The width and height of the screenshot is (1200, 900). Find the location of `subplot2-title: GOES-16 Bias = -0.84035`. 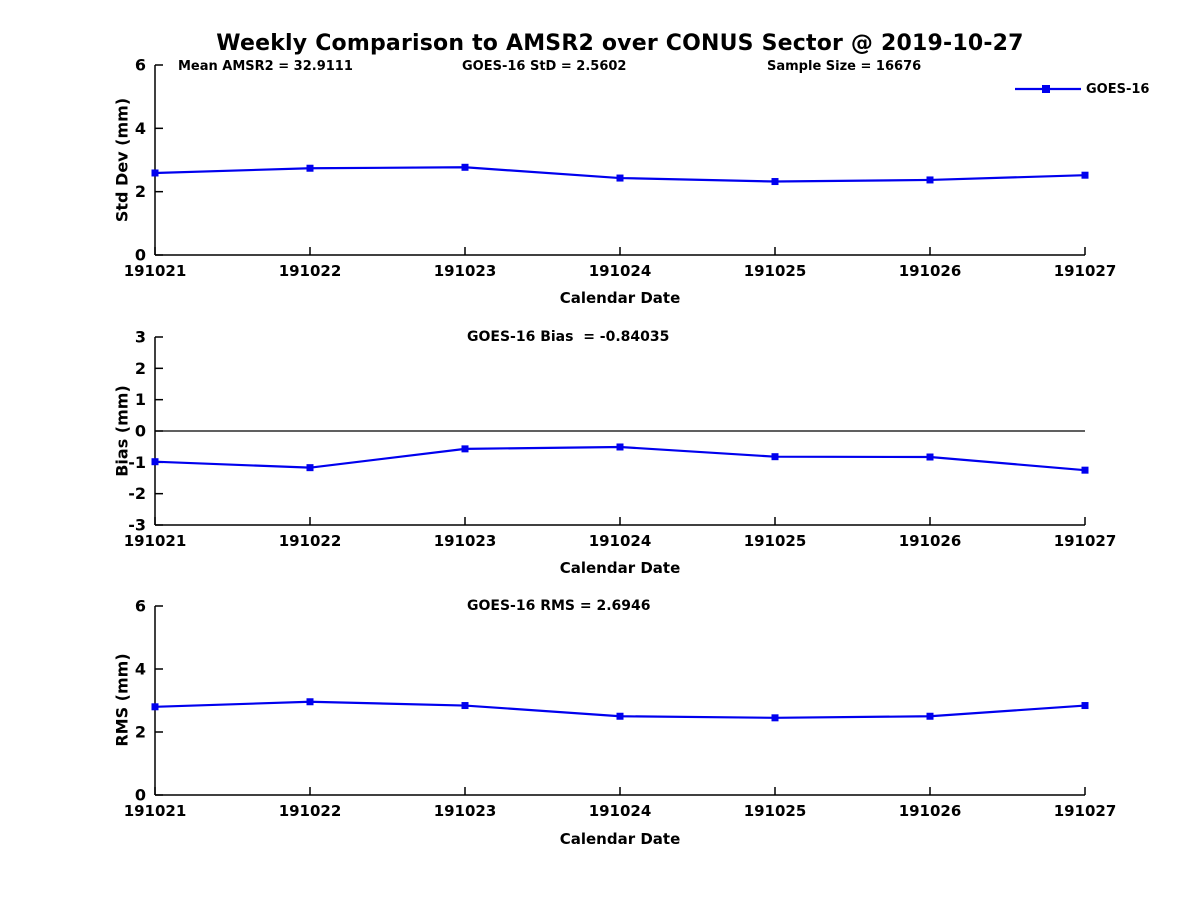

subplot2-title: GOES-16 Bias = -0.84035 is located at coordinates (568, 337).